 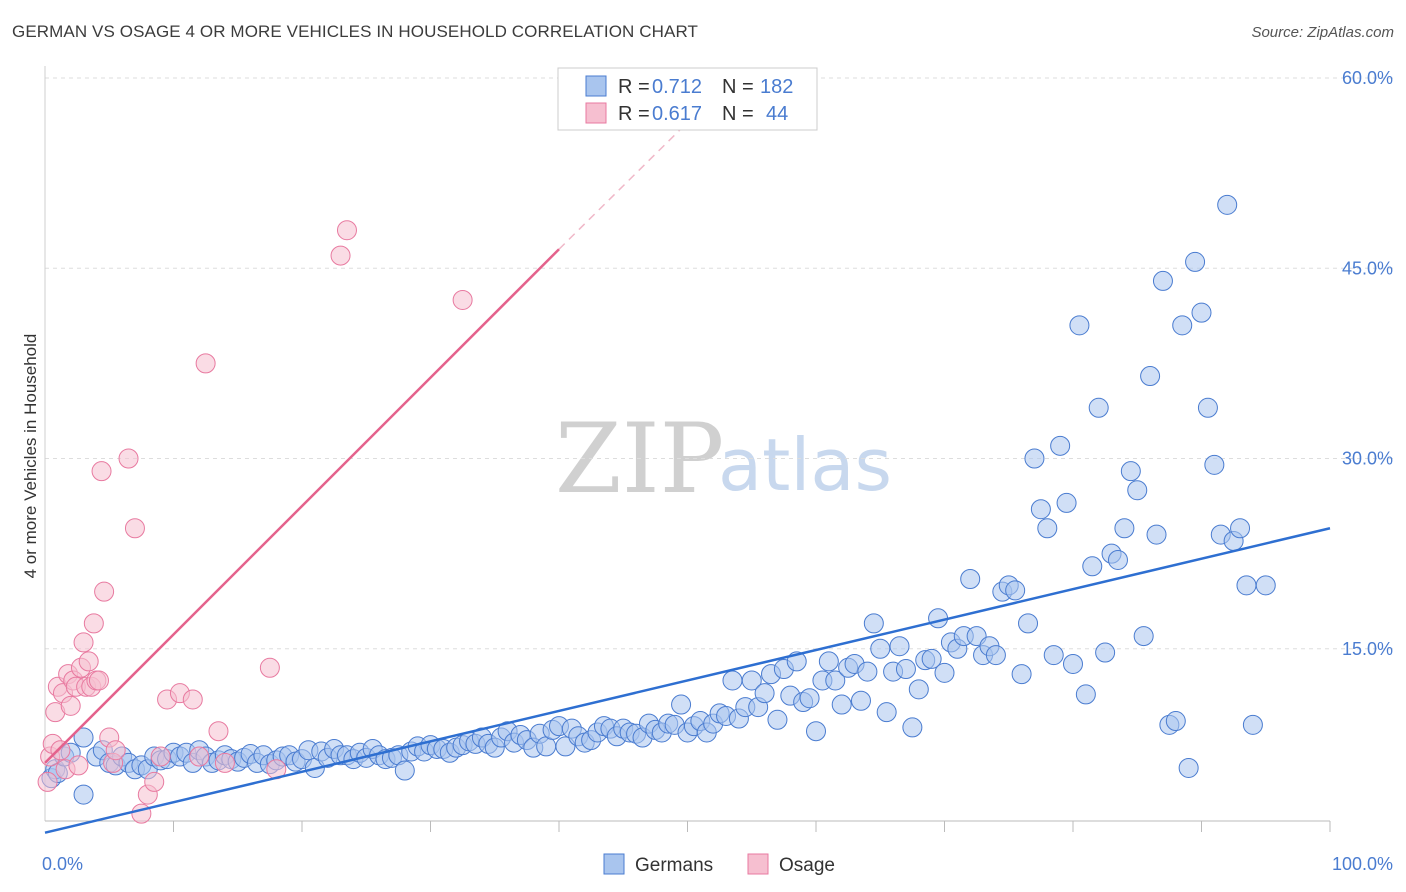 I want to click on y-tick-label-0: 15.0%, so click(x=1367, y=649).